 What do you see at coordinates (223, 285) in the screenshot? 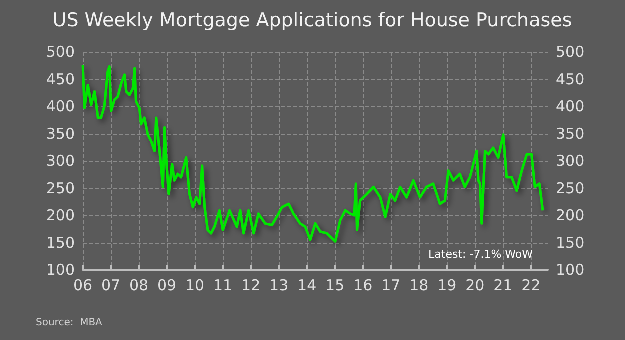
I see `x-tick-label: 11` at bounding box center [223, 285].